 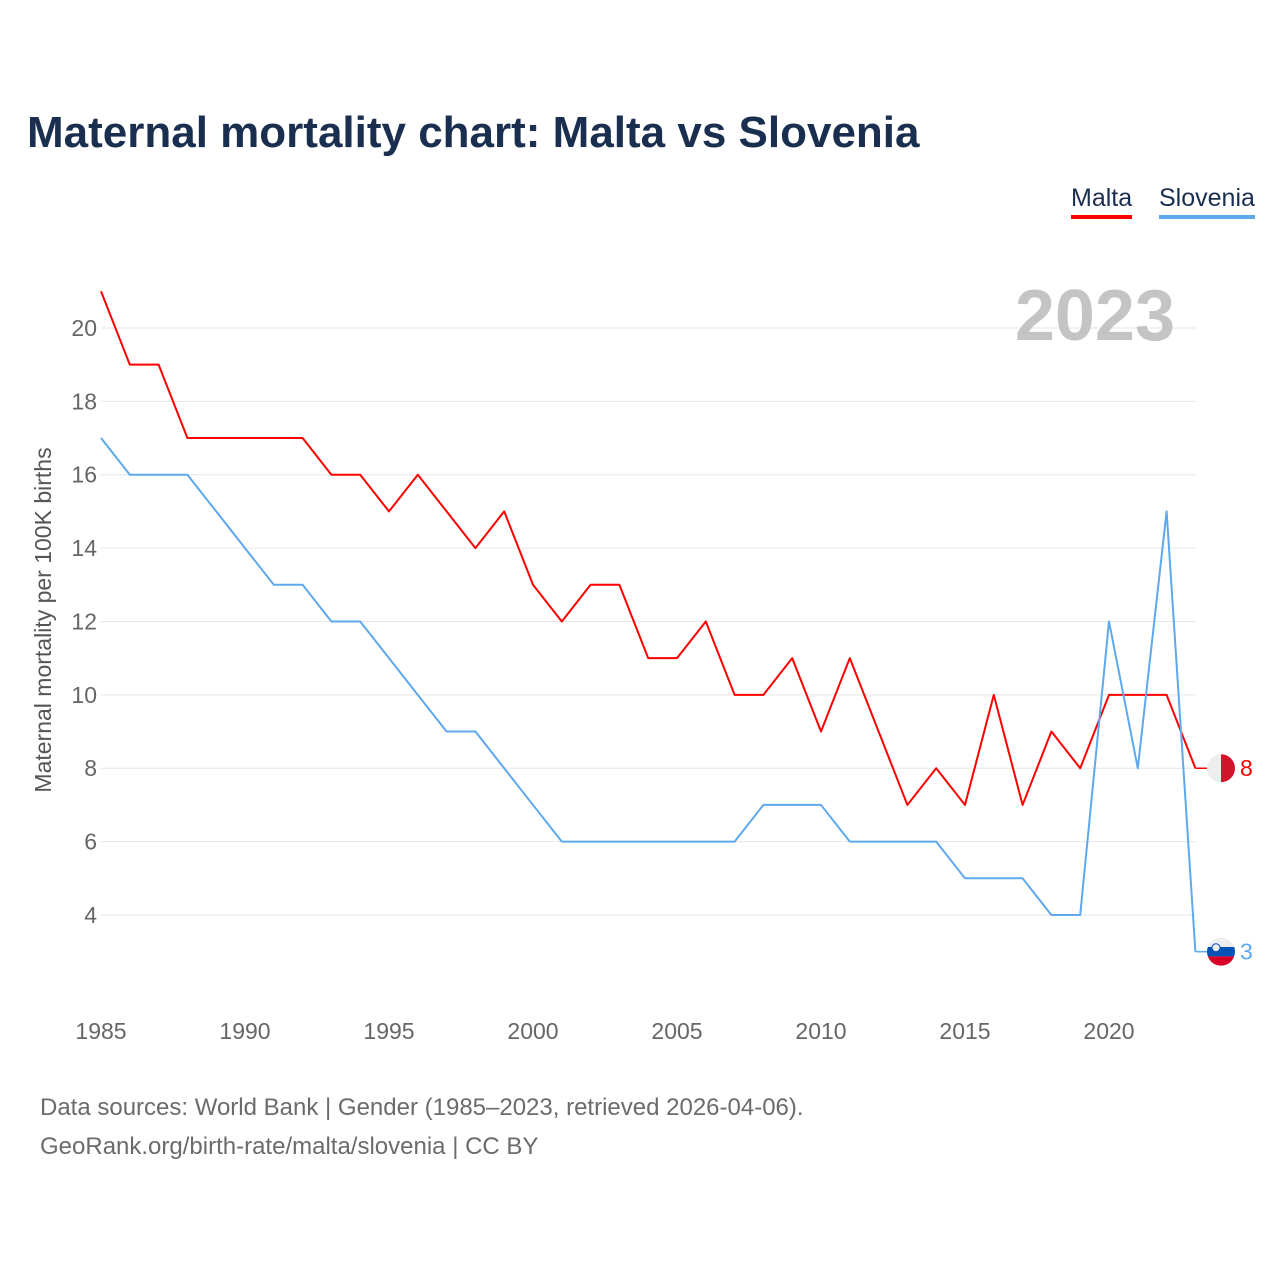 What do you see at coordinates (84, 695) in the screenshot?
I see `y-tick-label: 10` at bounding box center [84, 695].